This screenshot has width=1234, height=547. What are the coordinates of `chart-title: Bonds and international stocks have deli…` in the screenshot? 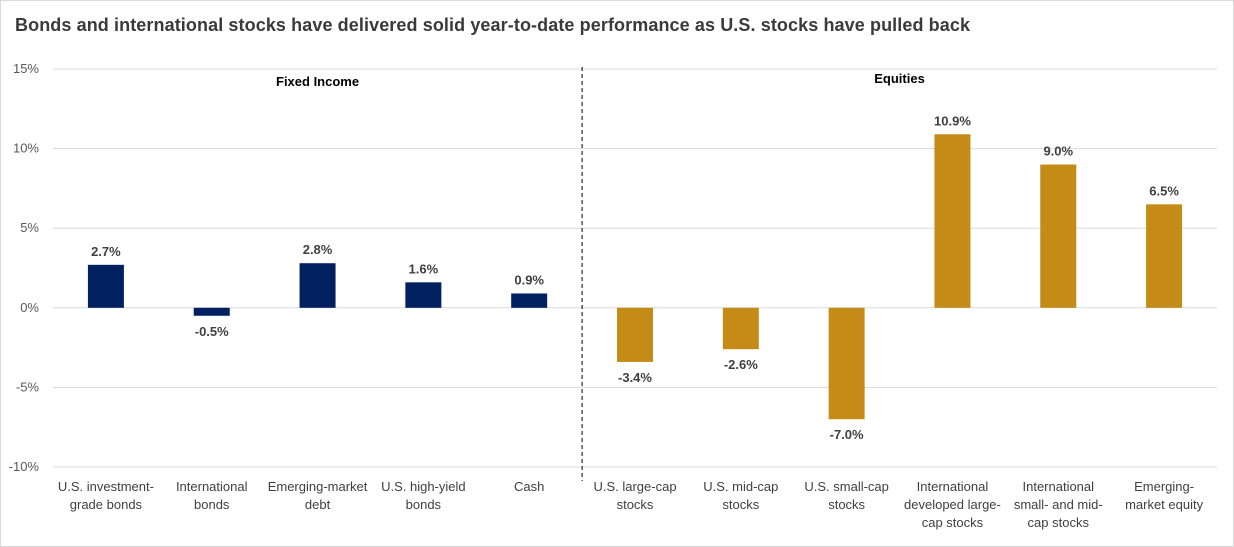 It's located at (493, 25).